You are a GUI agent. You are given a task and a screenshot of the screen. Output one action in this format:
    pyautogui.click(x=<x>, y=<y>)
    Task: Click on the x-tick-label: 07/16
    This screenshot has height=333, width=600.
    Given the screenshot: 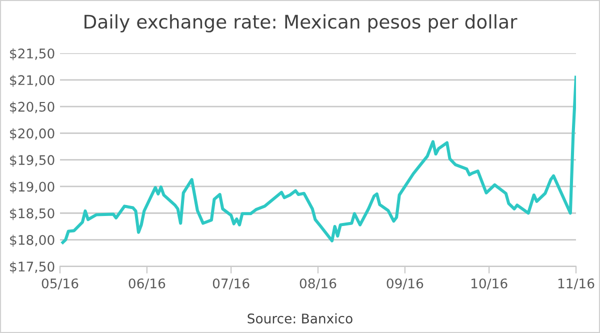 What is the action you would take?
    pyautogui.click(x=231, y=284)
    